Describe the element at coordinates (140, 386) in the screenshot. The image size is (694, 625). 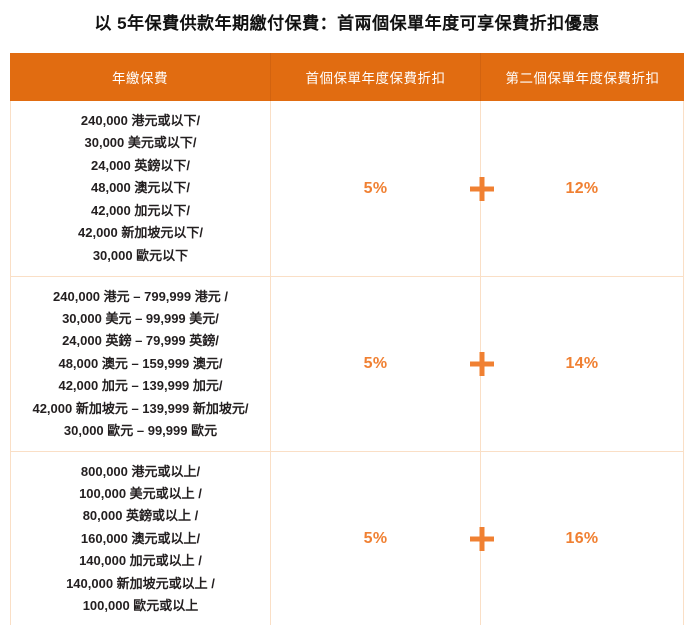
I see `premium-line: 42,000 加元 – 139,999 加元/` at that location.